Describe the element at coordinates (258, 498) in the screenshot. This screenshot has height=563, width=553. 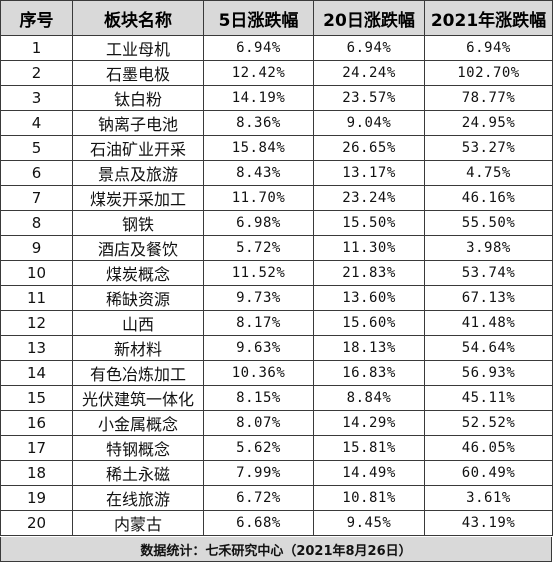
I see `cell-5day-change: 6.72%` at that location.